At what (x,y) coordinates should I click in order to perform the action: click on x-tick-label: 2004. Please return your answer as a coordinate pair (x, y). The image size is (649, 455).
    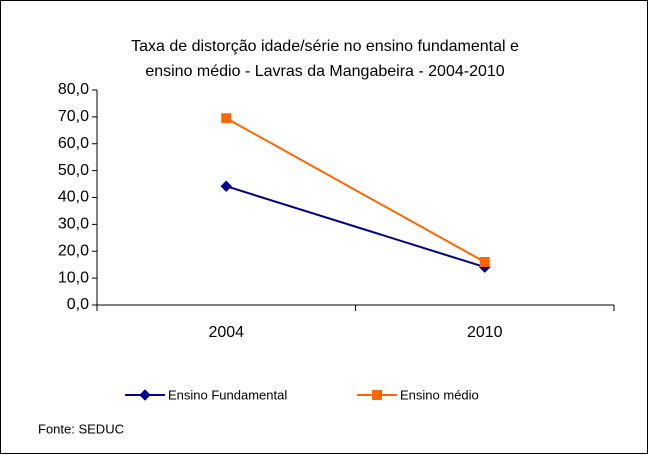
    Looking at the image, I should click on (226, 332).